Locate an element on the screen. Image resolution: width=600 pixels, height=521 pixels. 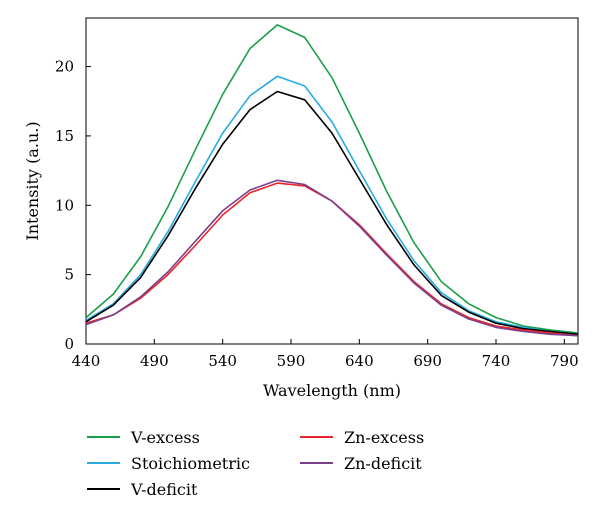
y-tick-label: 15 is located at coordinates (64, 136).